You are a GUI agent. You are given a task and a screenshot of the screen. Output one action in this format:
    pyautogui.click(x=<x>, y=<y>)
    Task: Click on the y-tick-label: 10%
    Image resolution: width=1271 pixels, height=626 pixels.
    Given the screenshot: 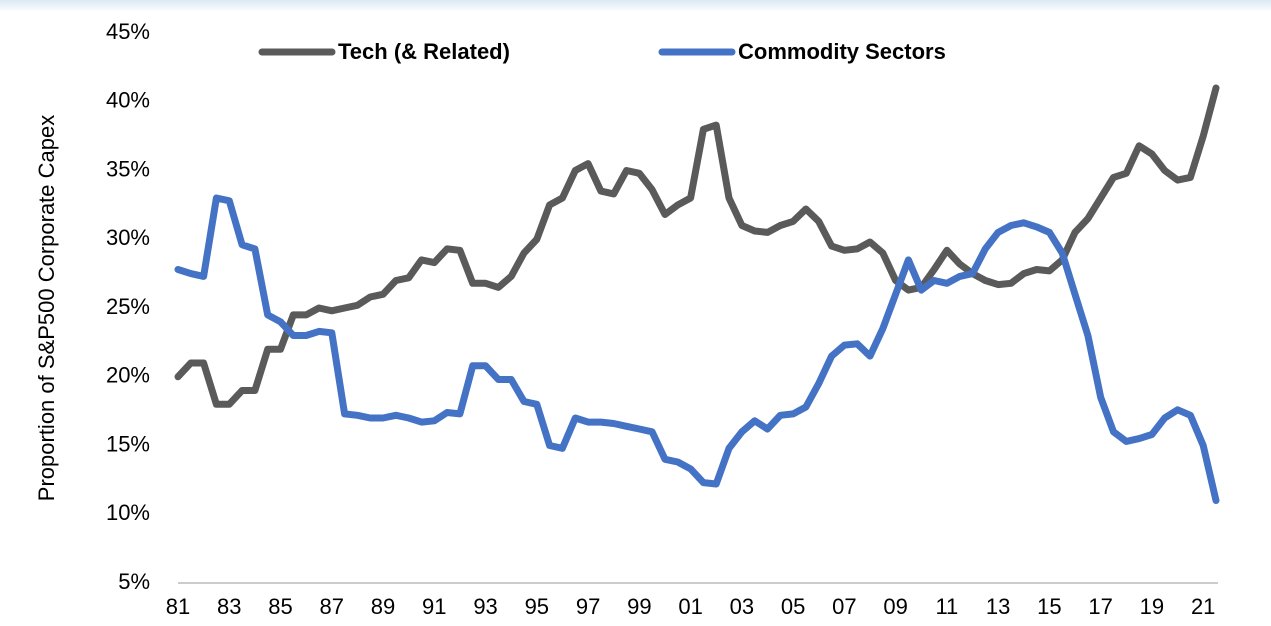 What is the action you would take?
    pyautogui.click(x=128, y=512)
    